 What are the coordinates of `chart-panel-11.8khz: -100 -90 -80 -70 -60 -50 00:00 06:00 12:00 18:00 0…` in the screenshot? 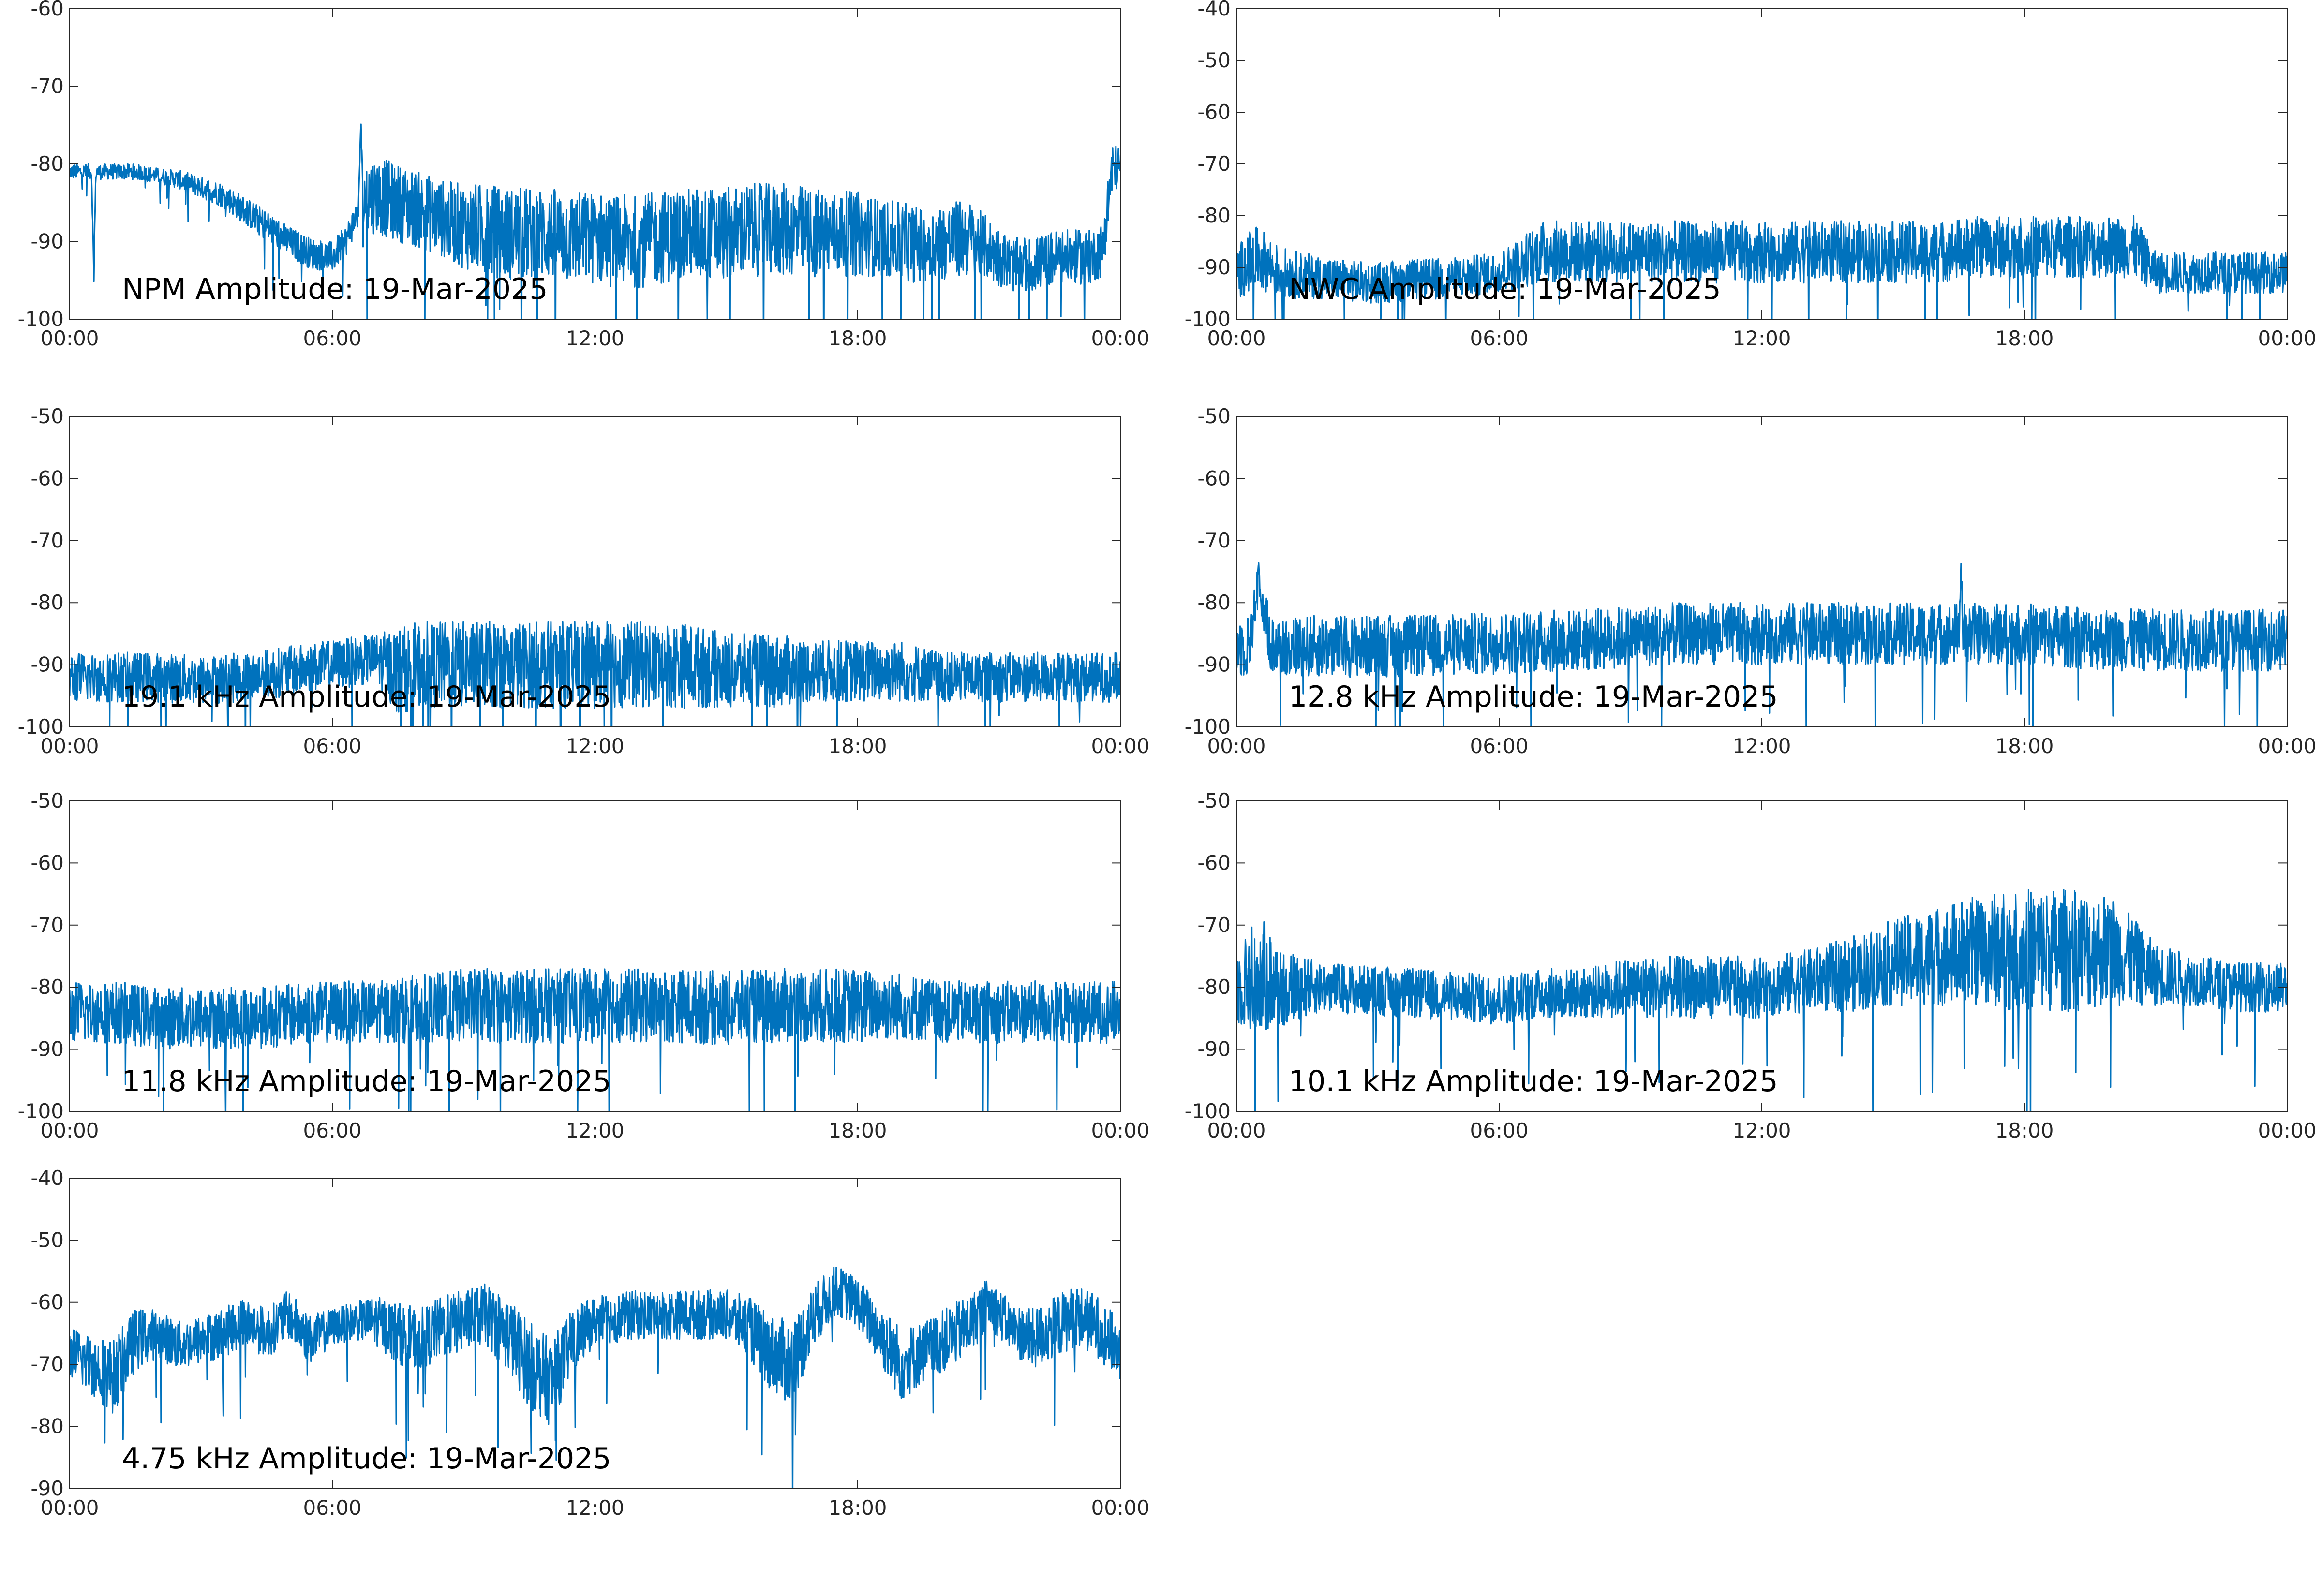 It's located at (584, 965).